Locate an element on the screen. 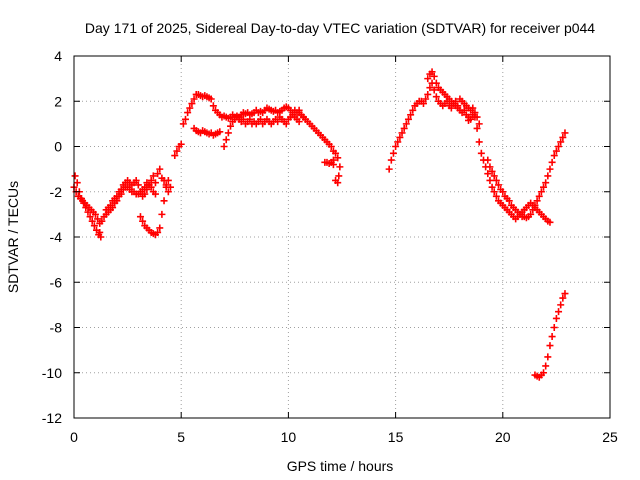  x-tick-label: 10 is located at coordinates (289, 437).